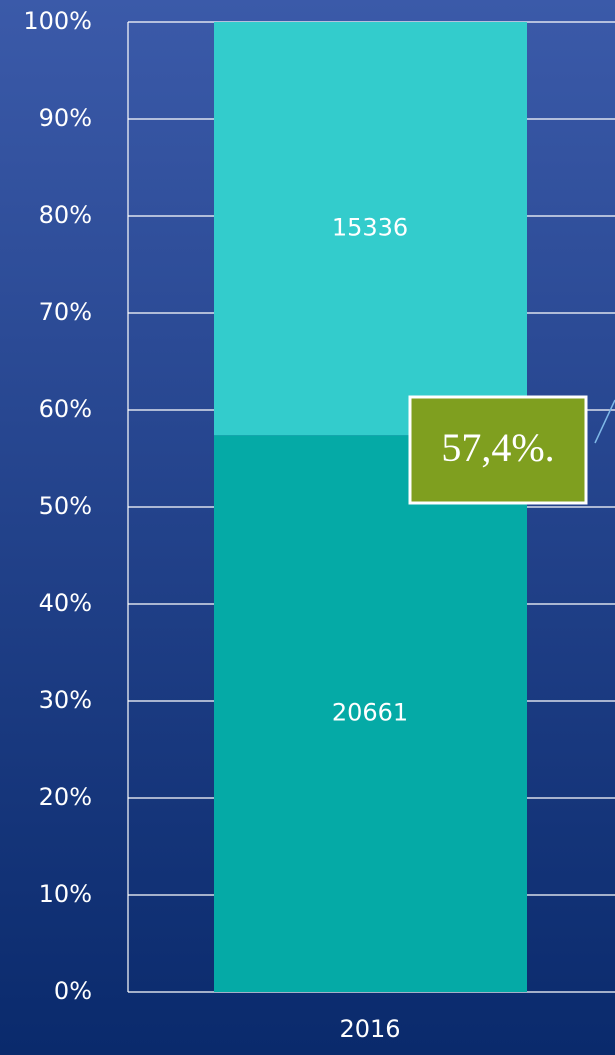  I want to click on y-tick-label: 40%, so click(65, 603).